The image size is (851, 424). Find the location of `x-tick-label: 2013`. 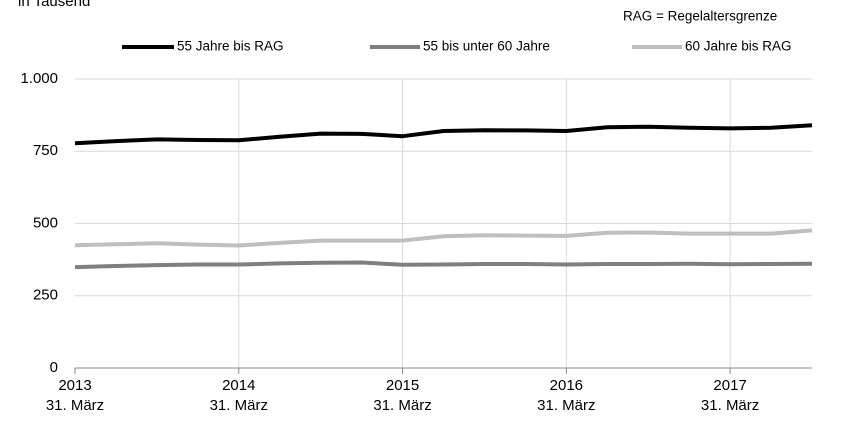

x-tick-label: 2013 is located at coordinates (74, 385).